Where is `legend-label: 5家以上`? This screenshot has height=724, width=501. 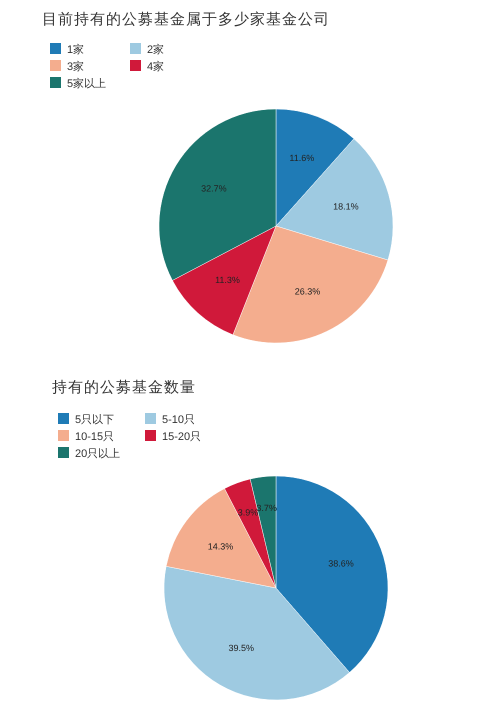 legend-label: 5家以上 is located at coordinates (86, 83).